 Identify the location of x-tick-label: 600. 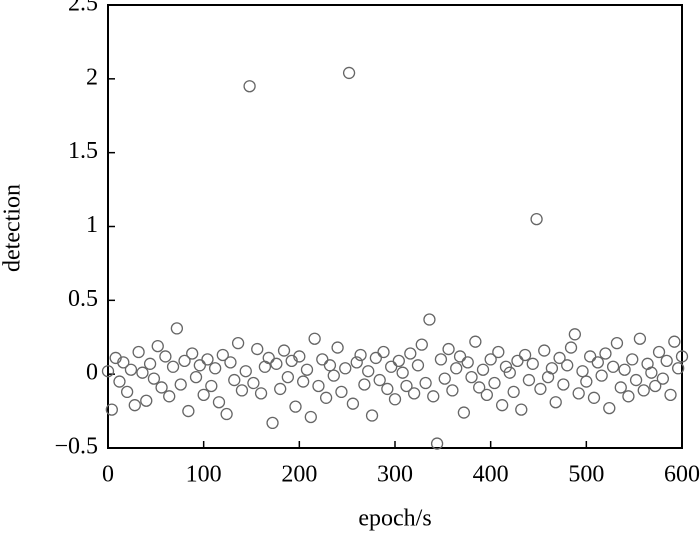
(682, 475).